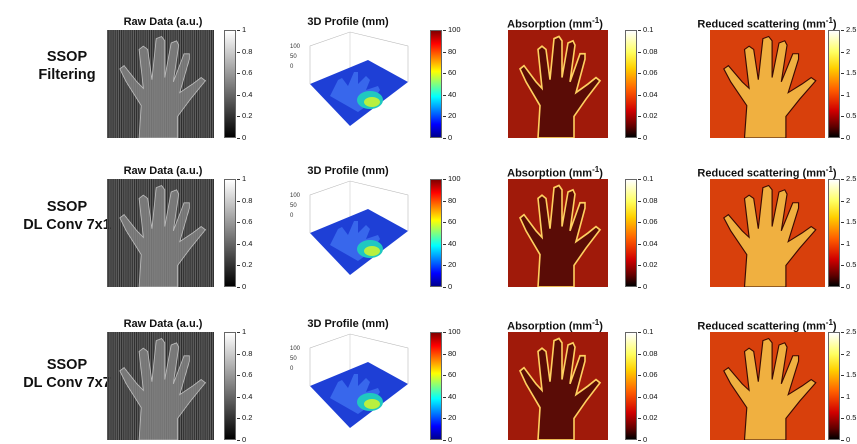  What do you see at coordinates (348, 171) in the screenshot?
I see `panel-title-r2-c2: 3D Profile (mm)` at bounding box center [348, 171].